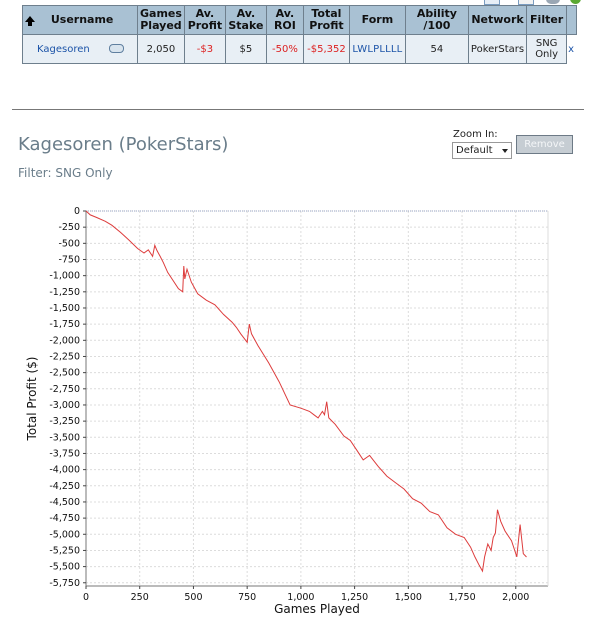 This screenshot has width=591, height=627. What do you see at coordinates (86, 597) in the screenshot?
I see `x-tick-label: 0` at bounding box center [86, 597].